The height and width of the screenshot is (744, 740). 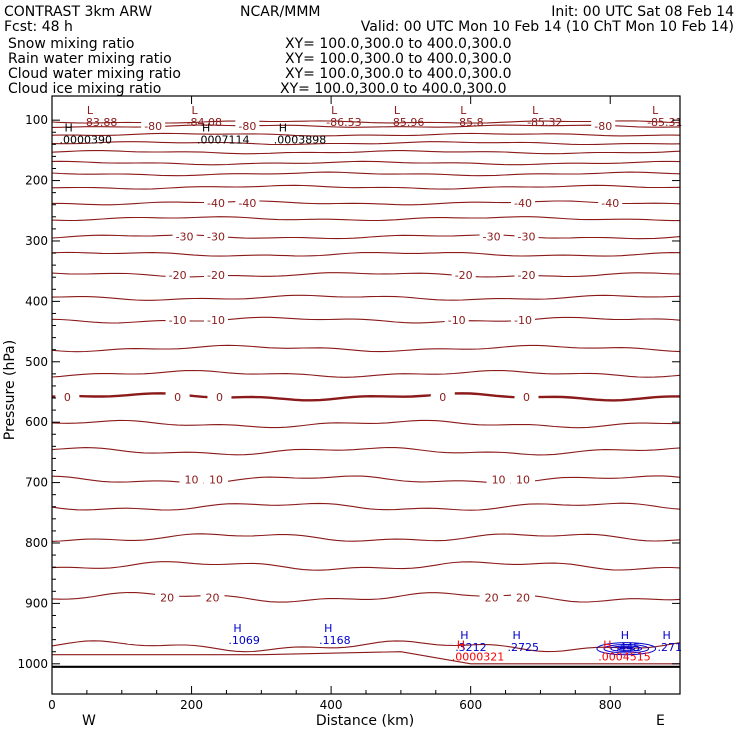 I want to click on y-tick-label-6: 700, so click(x=36, y=483).